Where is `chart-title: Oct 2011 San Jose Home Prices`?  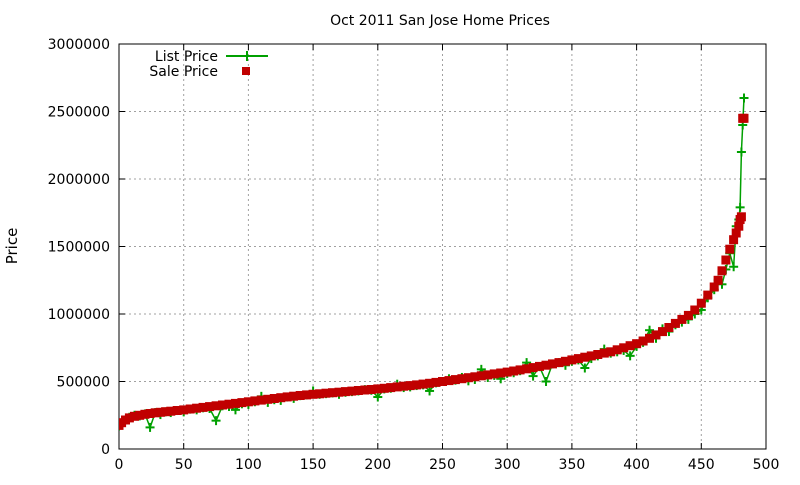 chart-title: Oct 2011 San Jose Home Prices is located at coordinates (440, 21).